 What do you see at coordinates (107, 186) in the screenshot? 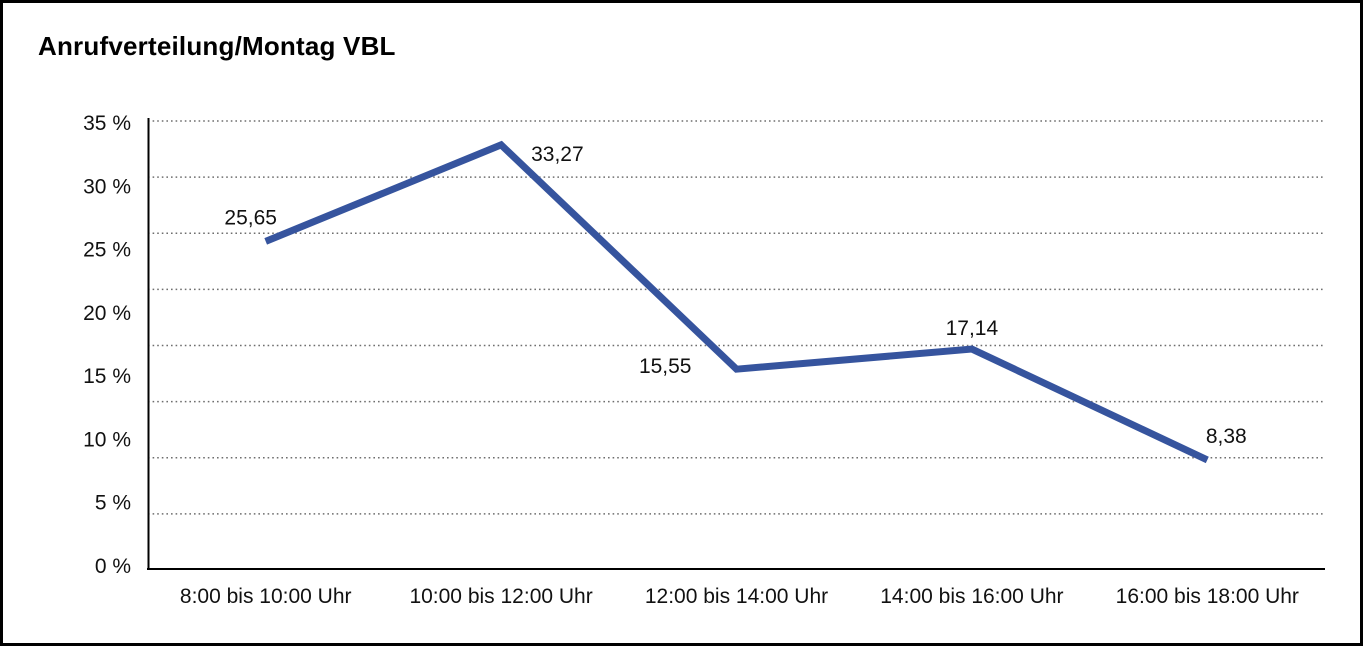
I see `y-tick-label: 30 %` at bounding box center [107, 186].